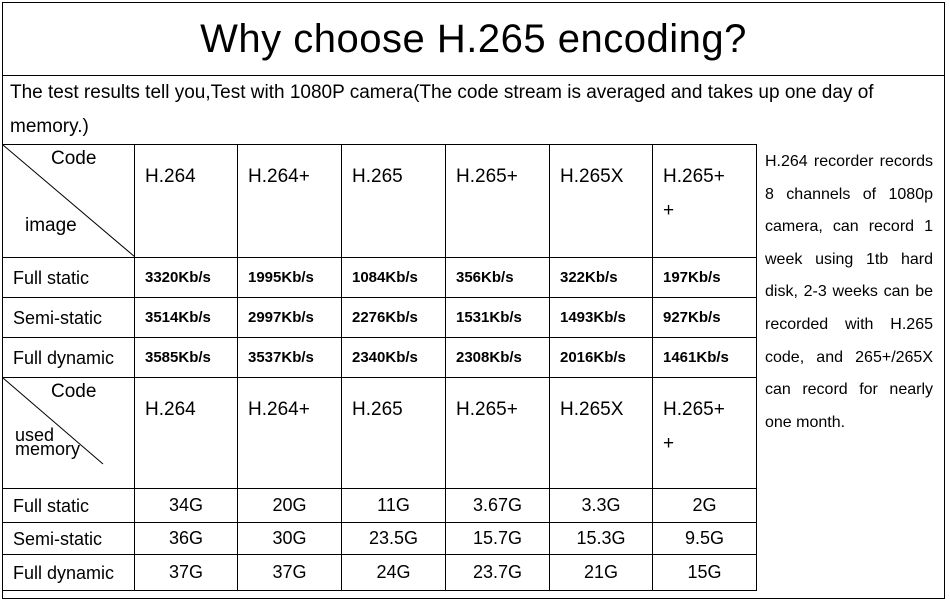  Describe the element at coordinates (393, 505) in the screenshot. I see `memory-cell: 11G` at that location.